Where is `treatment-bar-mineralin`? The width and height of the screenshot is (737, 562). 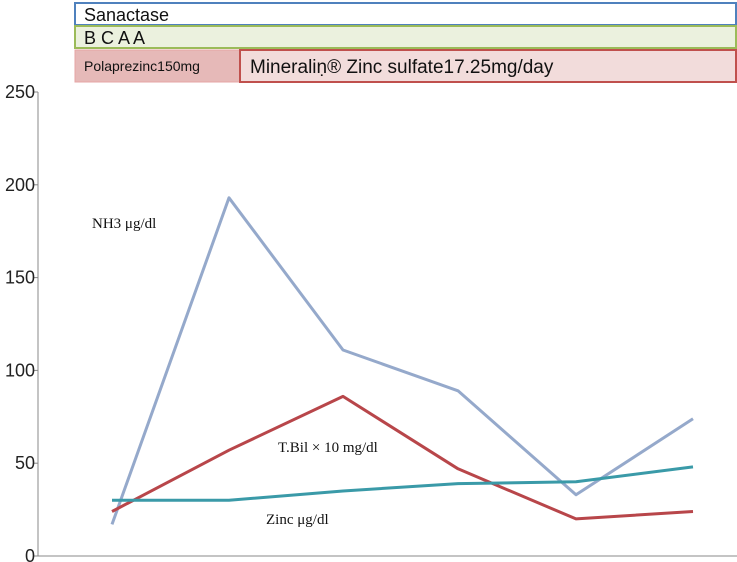
treatment-bar-mineralin is located at coordinates (488, 66).